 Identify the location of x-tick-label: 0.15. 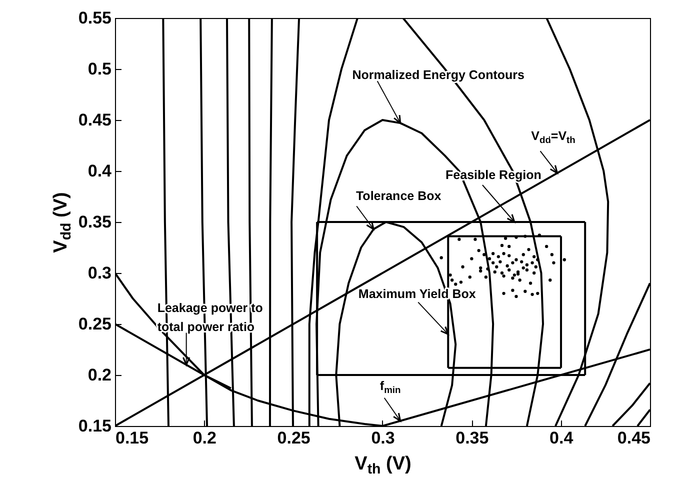
(132, 438).